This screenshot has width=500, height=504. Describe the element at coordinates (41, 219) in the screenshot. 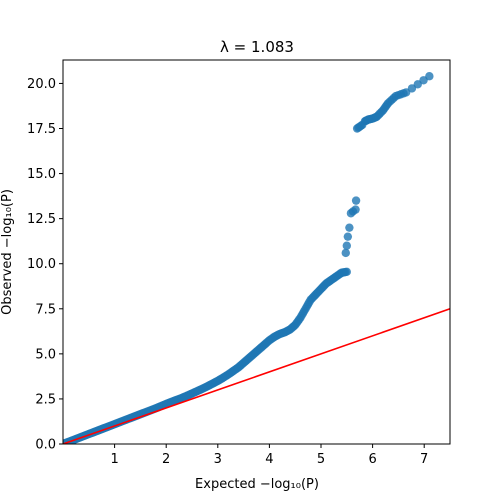

I see `y-tick-label: 12.5` at that location.